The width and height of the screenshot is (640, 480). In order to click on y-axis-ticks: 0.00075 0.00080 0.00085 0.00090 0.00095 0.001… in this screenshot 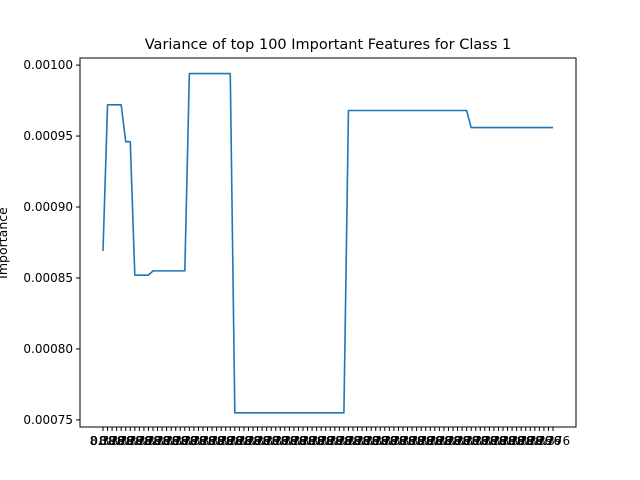, I will do `click(51, 242)`.